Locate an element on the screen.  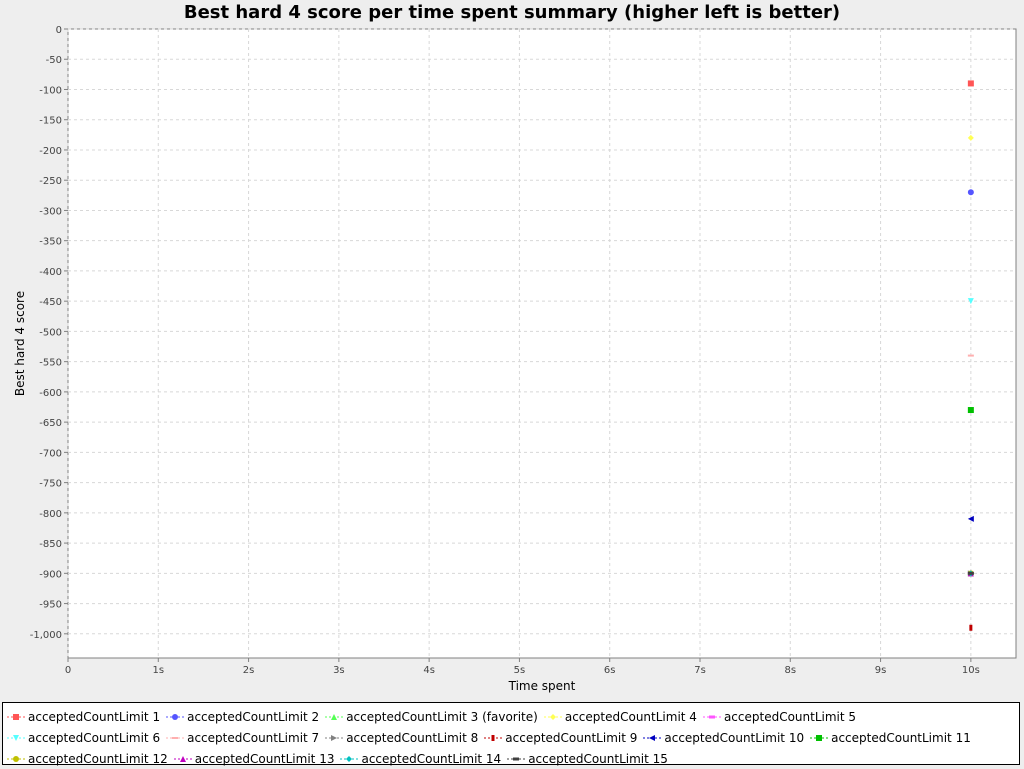
y-tick-label: -500 is located at coordinates (50, 332).